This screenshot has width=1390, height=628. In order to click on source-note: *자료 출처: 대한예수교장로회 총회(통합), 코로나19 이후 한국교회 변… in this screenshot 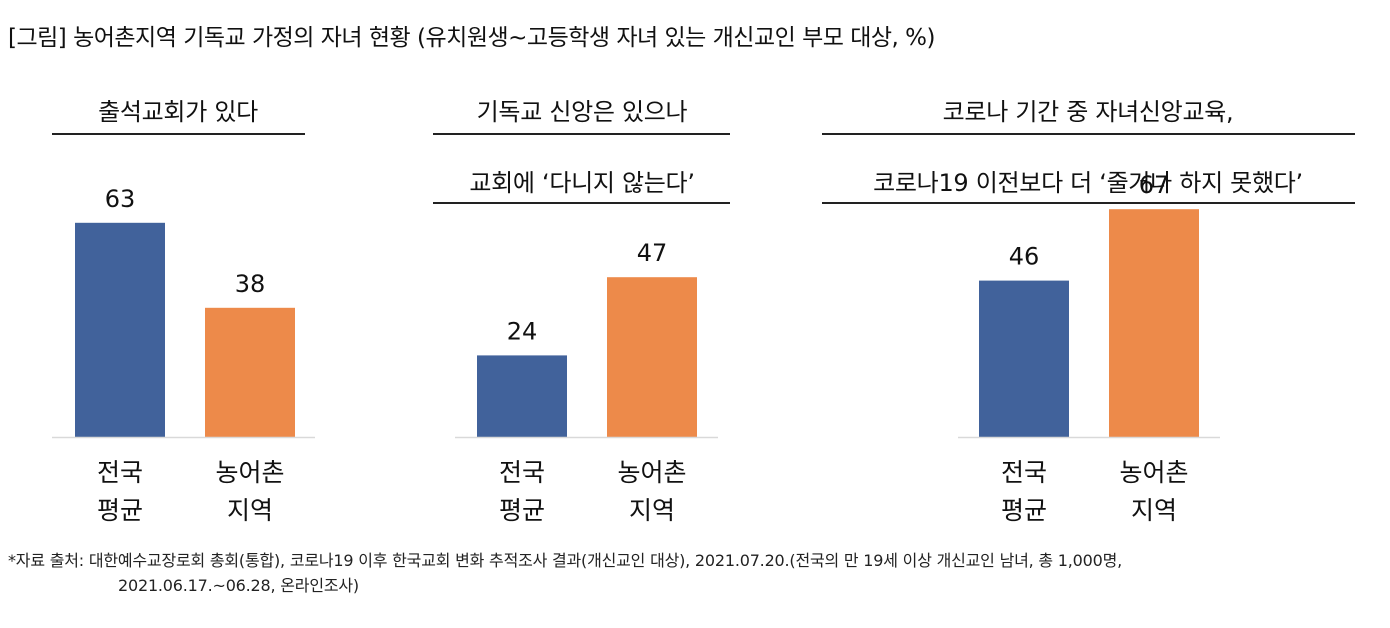, I will do `click(565, 573)`.